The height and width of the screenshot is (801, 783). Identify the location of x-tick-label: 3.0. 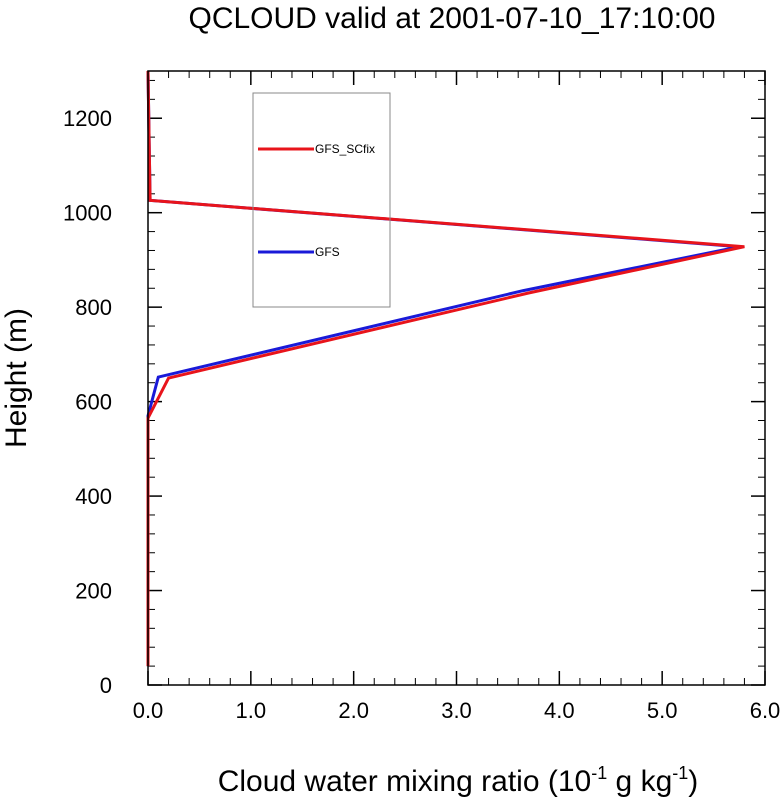
(456, 710).